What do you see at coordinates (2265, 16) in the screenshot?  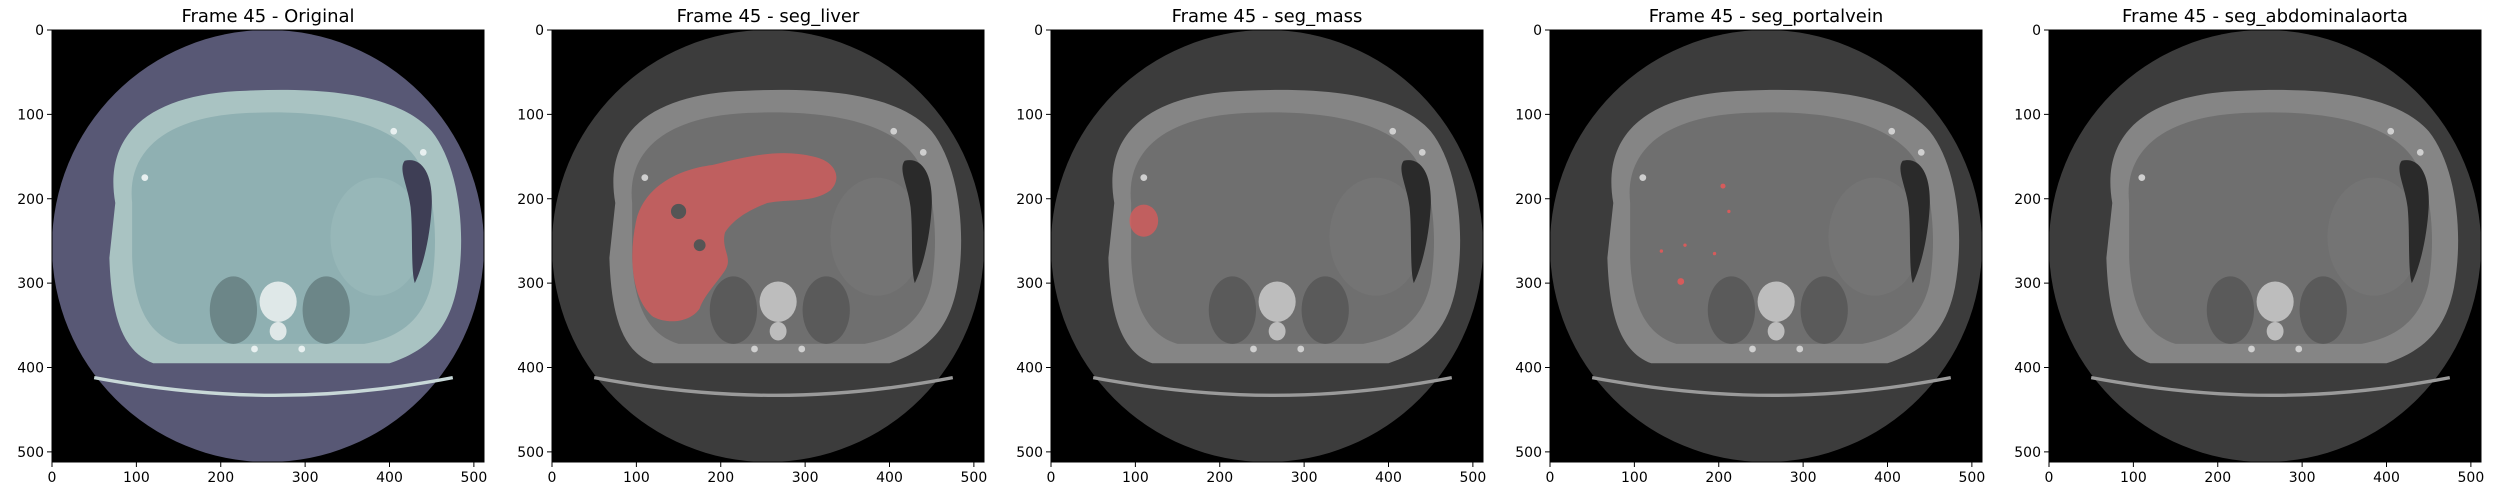 I see `panel-title: Frame 45 - seg_abdominalaorta` at bounding box center [2265, 16].